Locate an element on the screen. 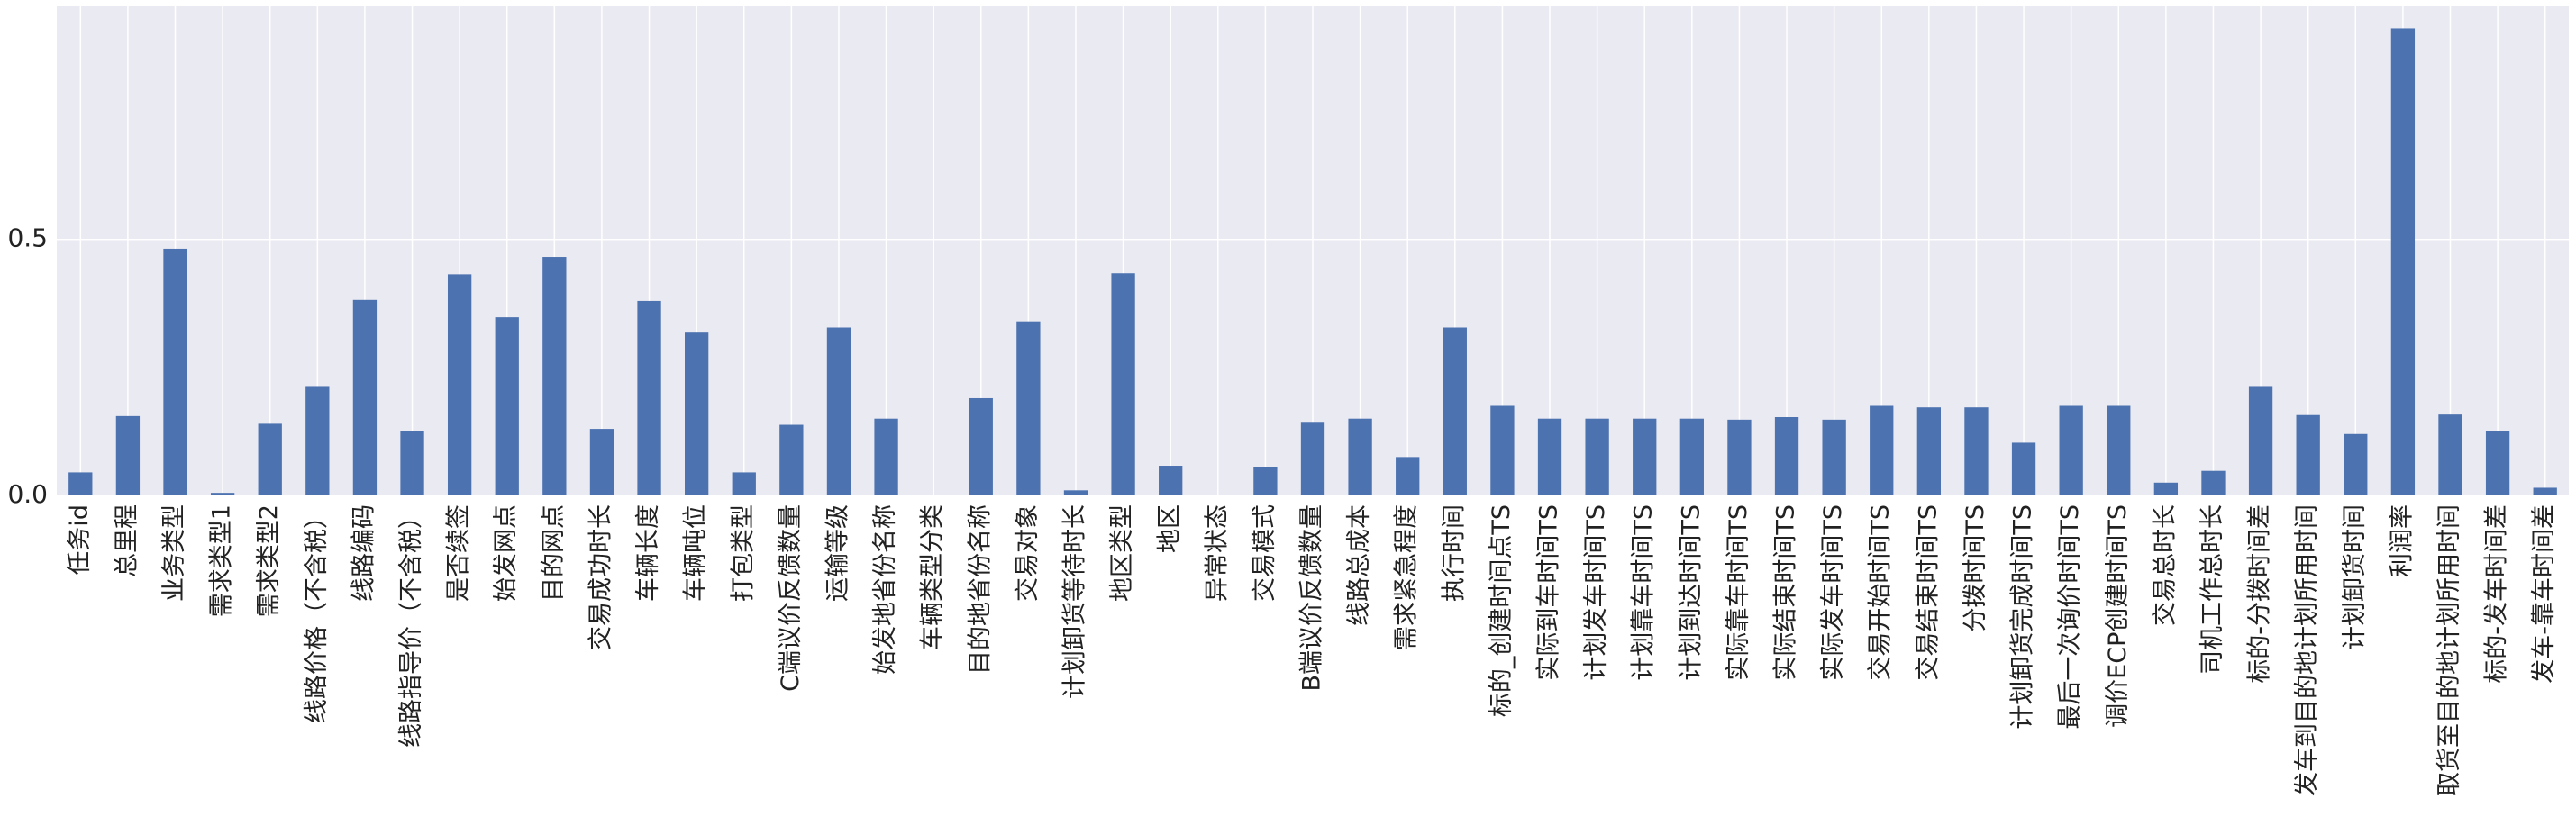  x-tick-label: 始发网点 is located at coordinates (506, 553).